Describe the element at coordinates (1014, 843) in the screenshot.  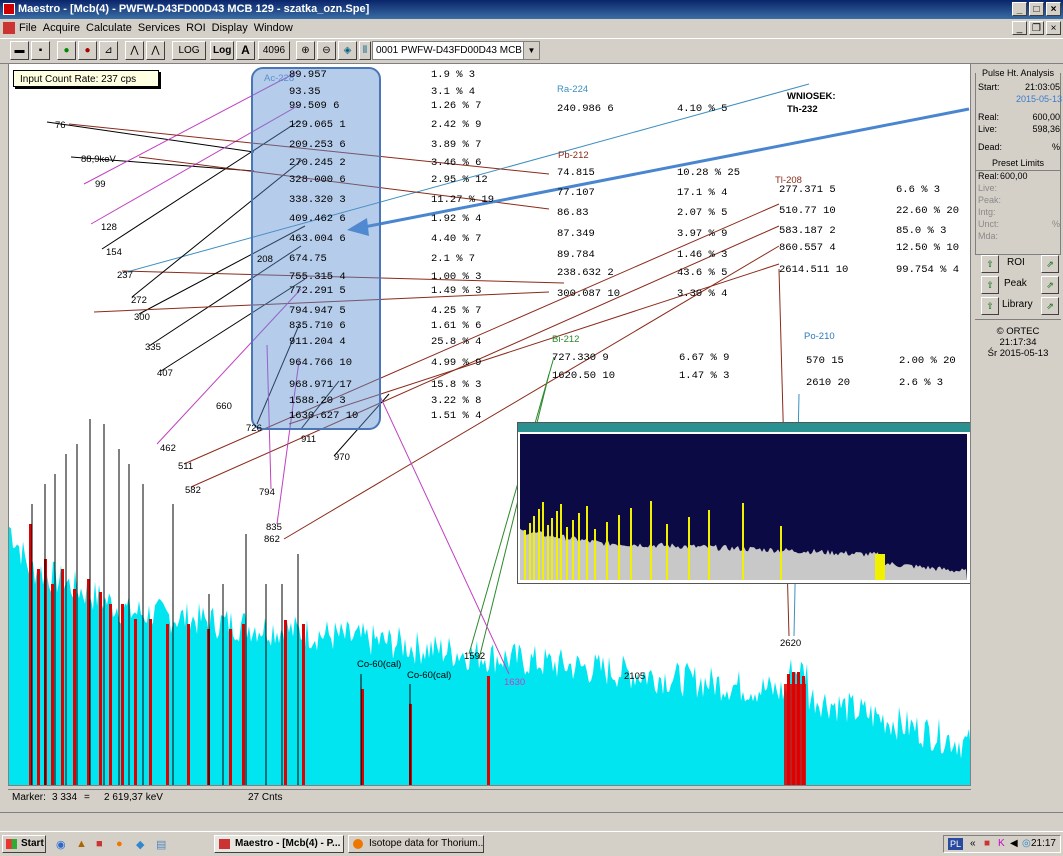
I see `volume-icon: ◀` at that location.